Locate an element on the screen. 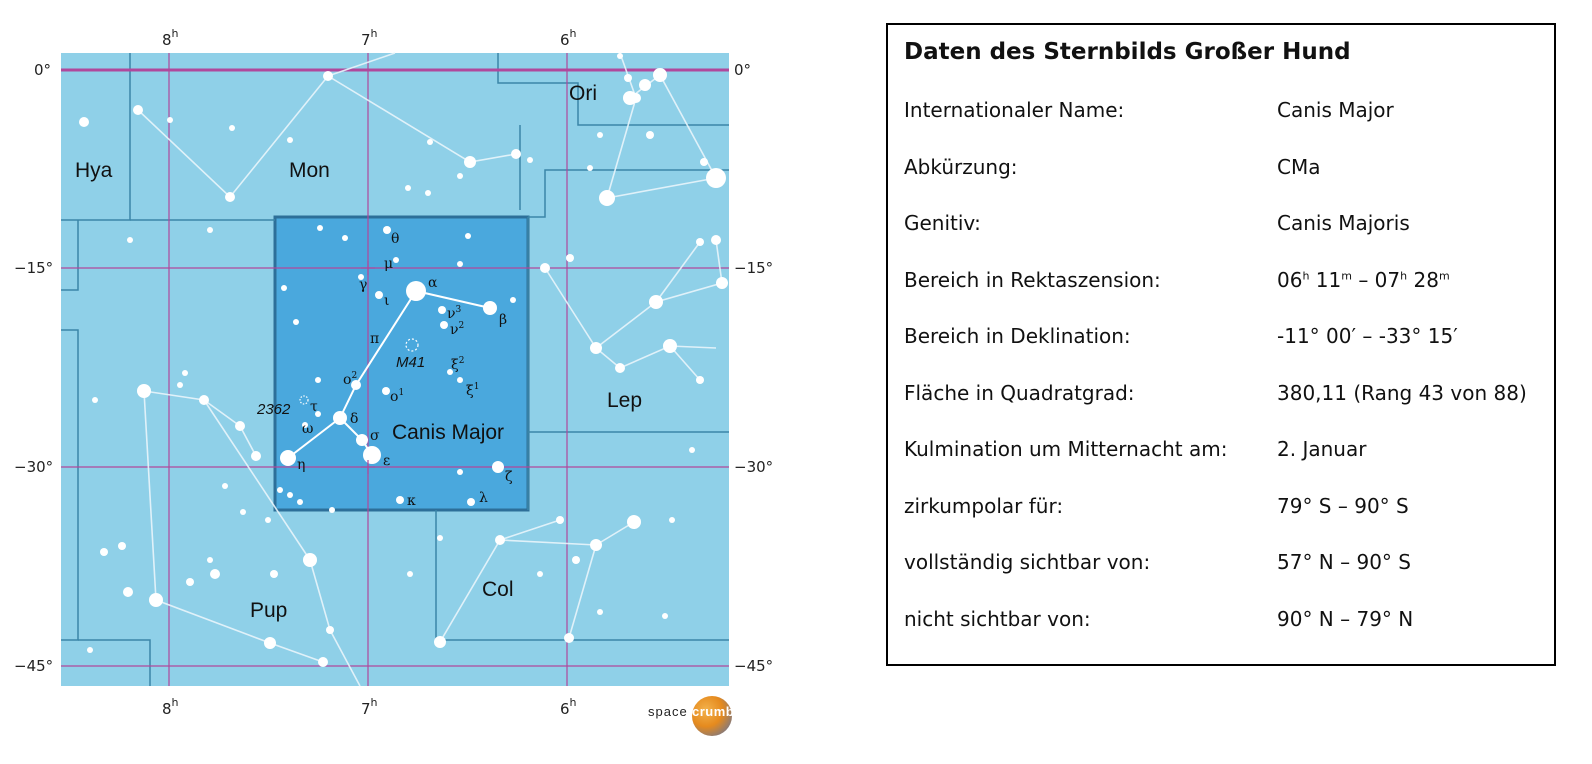  data-row-genitive: Genitiv: Canis Majoris is located at coordinates (1224, 226).